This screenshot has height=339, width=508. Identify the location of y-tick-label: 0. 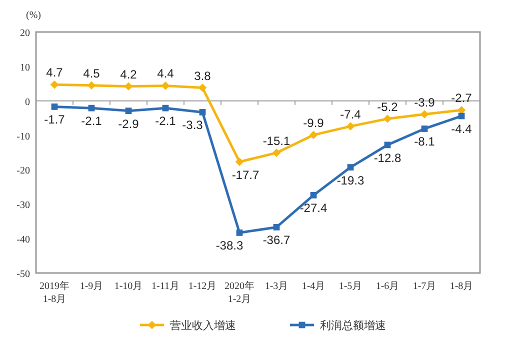
(27, 102).